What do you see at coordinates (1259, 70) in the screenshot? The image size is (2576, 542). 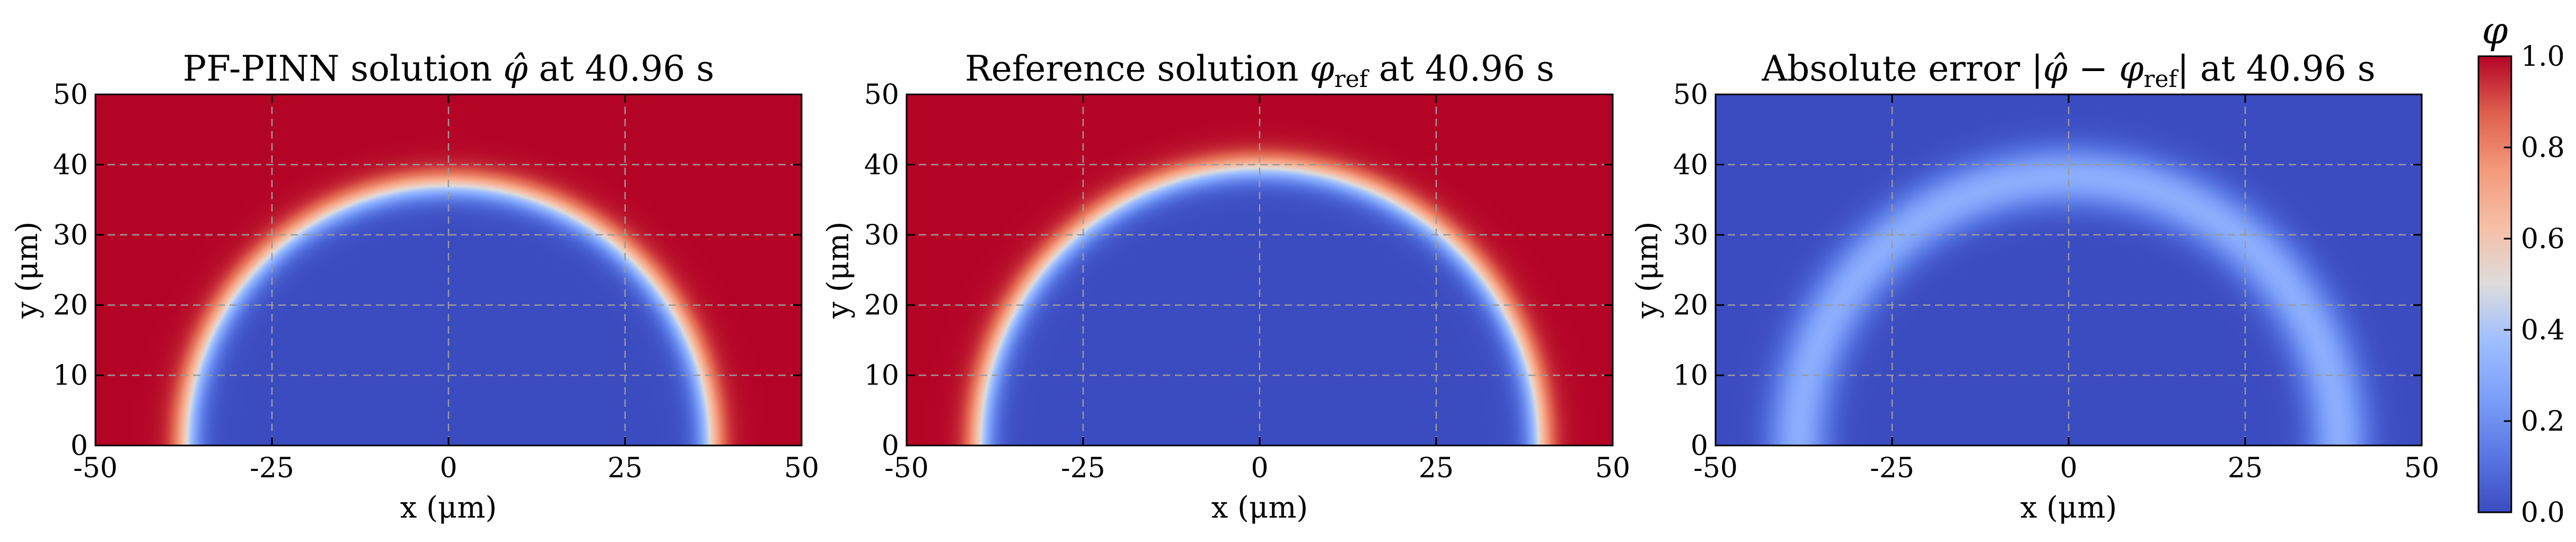 I see `panel-title: Reference solution φref at 40.96 s` at bounding box center [1259, 70].